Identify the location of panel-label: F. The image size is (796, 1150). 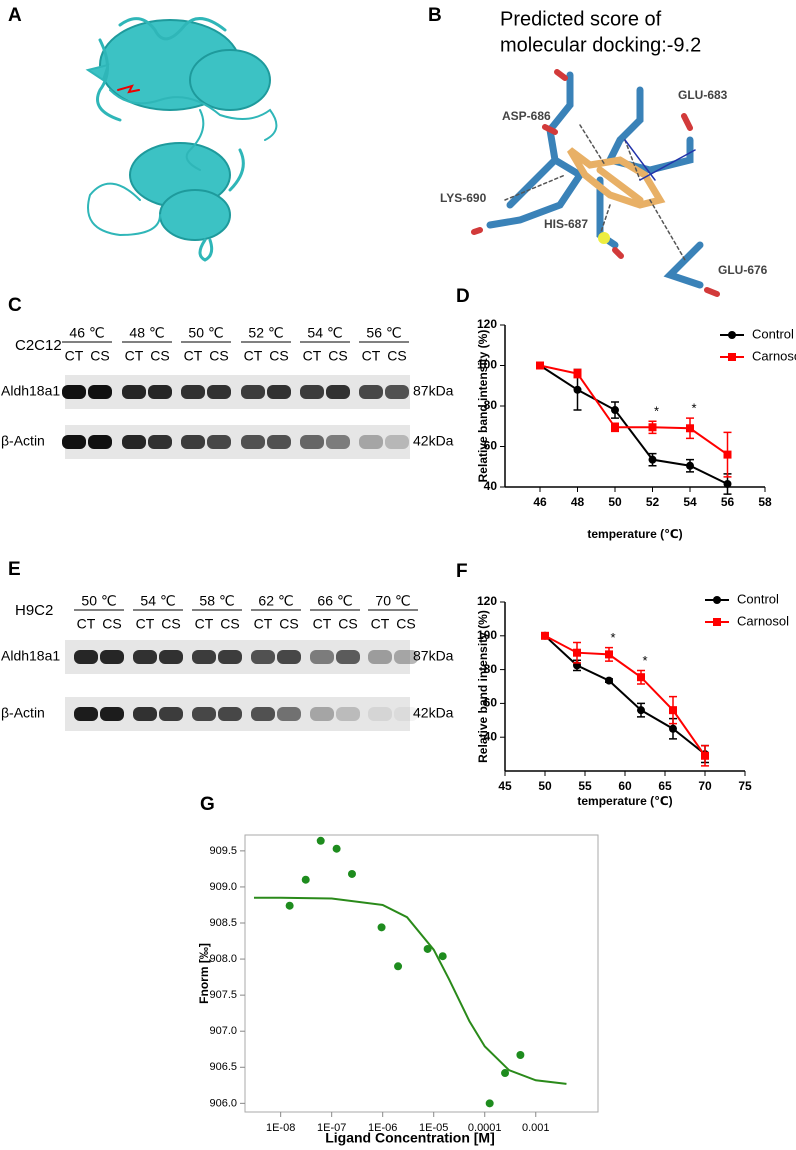
(462, 571).